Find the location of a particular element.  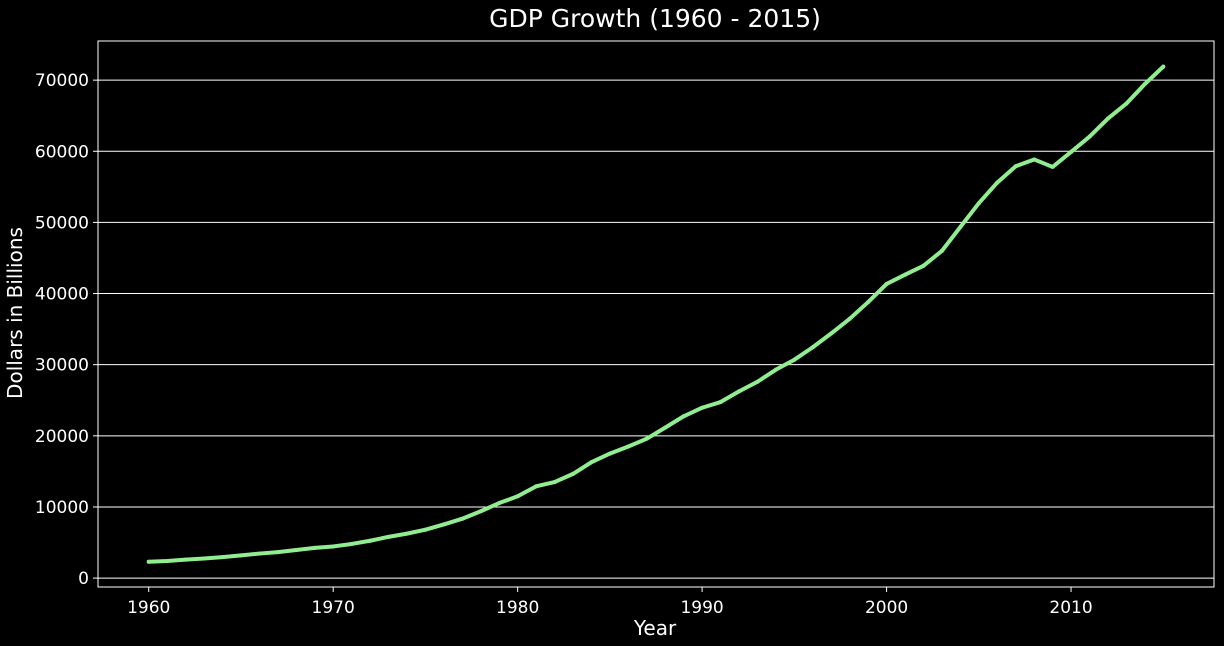

chart-title: GDP Growth (1960 - 2015) is located at coordinates (655, 18).